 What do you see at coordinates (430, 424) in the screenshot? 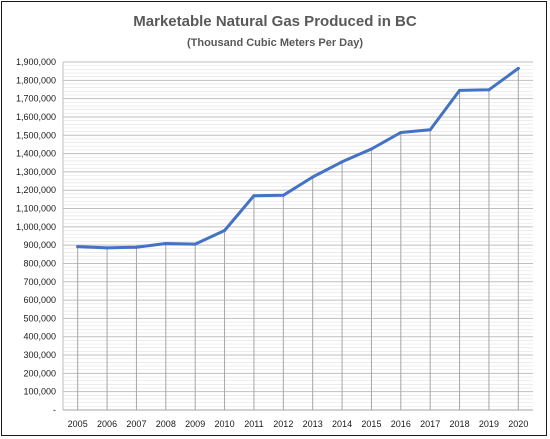
I see `x-tick-label: 2017` at bounding box center [430, 424].